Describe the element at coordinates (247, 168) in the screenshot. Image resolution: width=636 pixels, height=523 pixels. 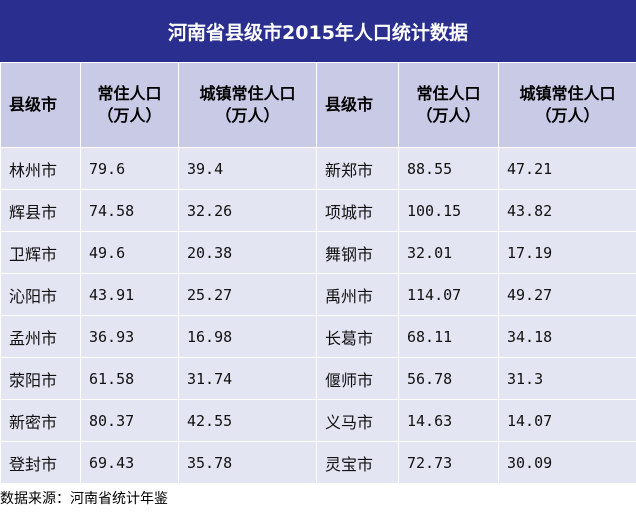
I see `urban-cell: 39.4` at that location.